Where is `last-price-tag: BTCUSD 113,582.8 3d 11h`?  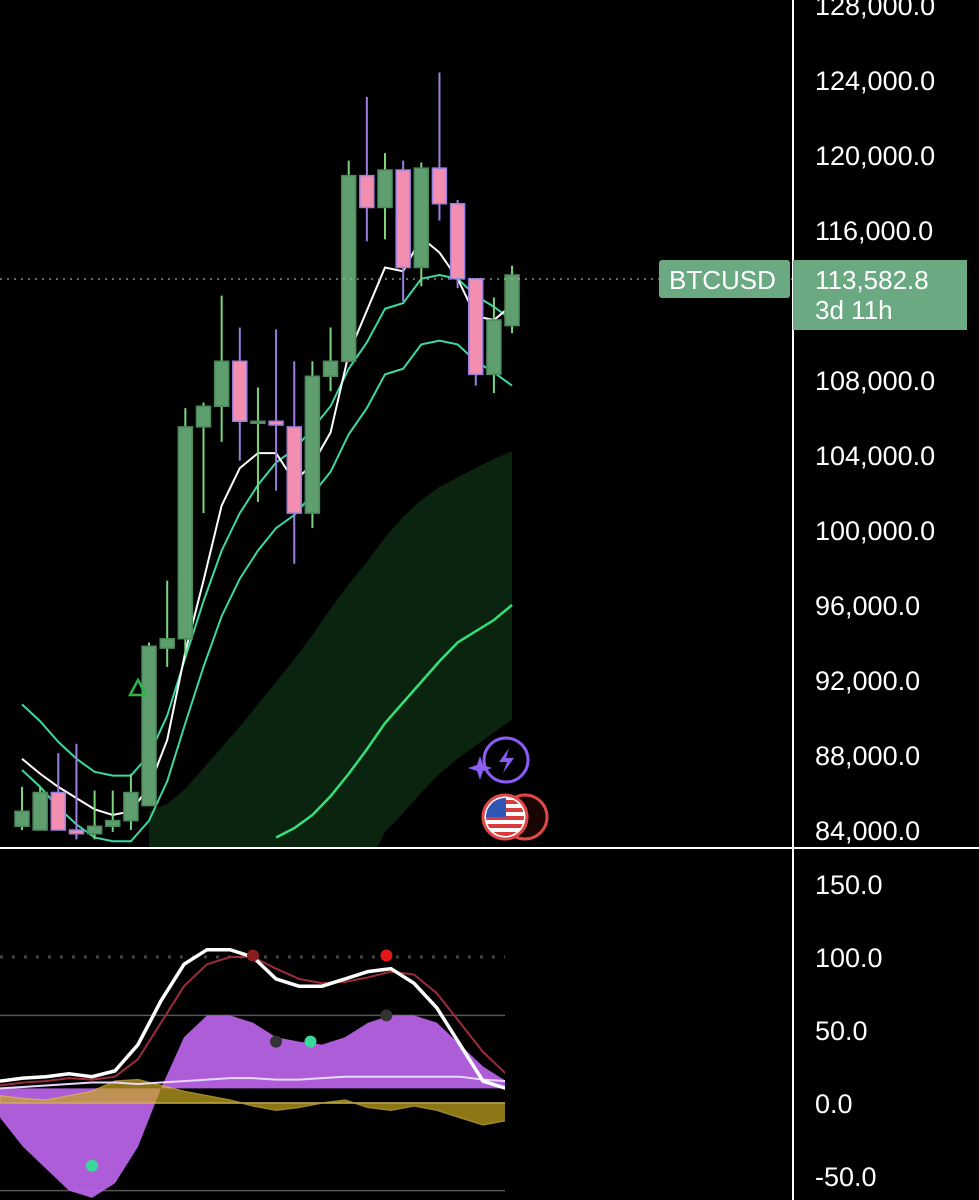 last-price-tag: BTCUSD 113,582.8 3d 11h is located at coordinates (813, 295).